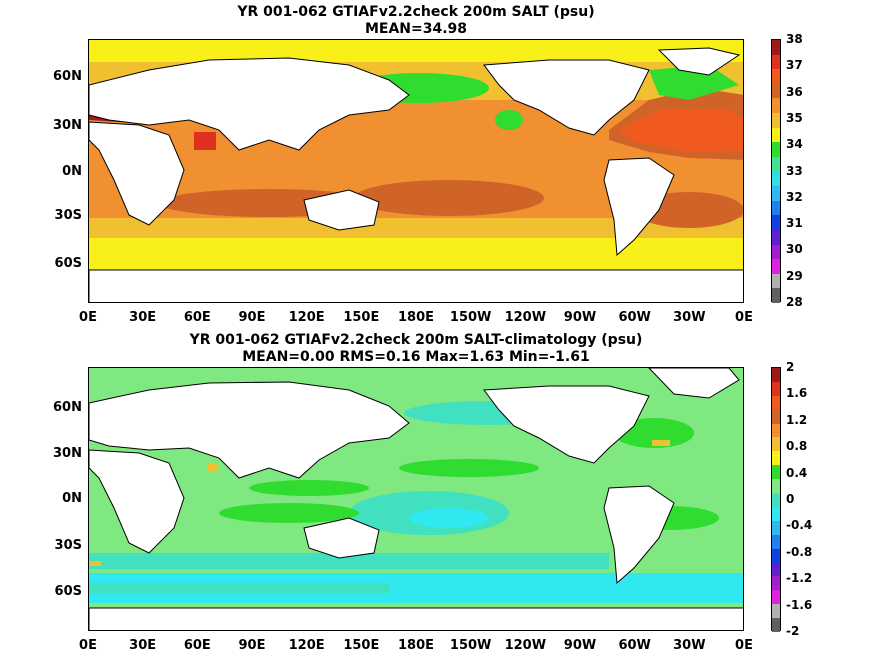 The image size is (875, 656). I want to click on panel2-colorbar-label: 0.8, so click(797, 446).